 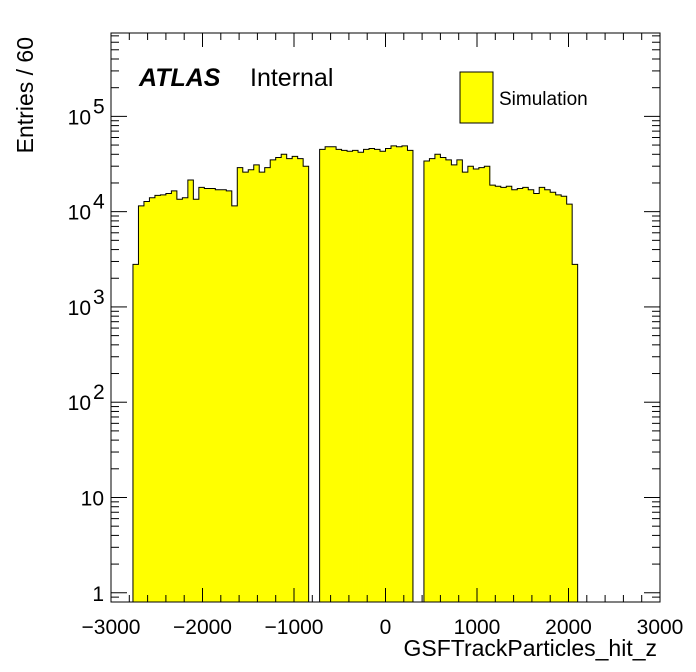 What do you see at coordinates (568, 627) in the screenshot?
I see `x-tick-label: 2000` at bounding box center [568, 627].